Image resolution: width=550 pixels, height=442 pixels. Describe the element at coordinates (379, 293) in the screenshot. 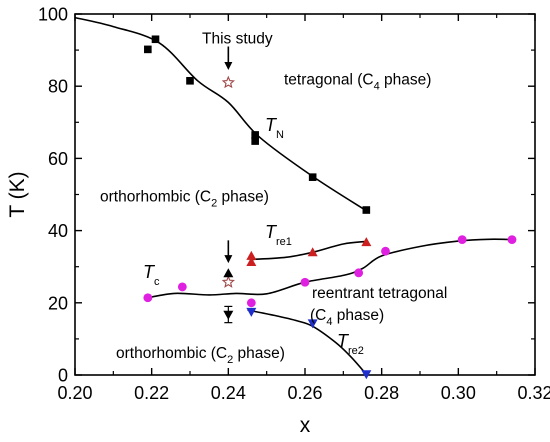

I see `reentrant-label: reentrant tetragonal` at that location.